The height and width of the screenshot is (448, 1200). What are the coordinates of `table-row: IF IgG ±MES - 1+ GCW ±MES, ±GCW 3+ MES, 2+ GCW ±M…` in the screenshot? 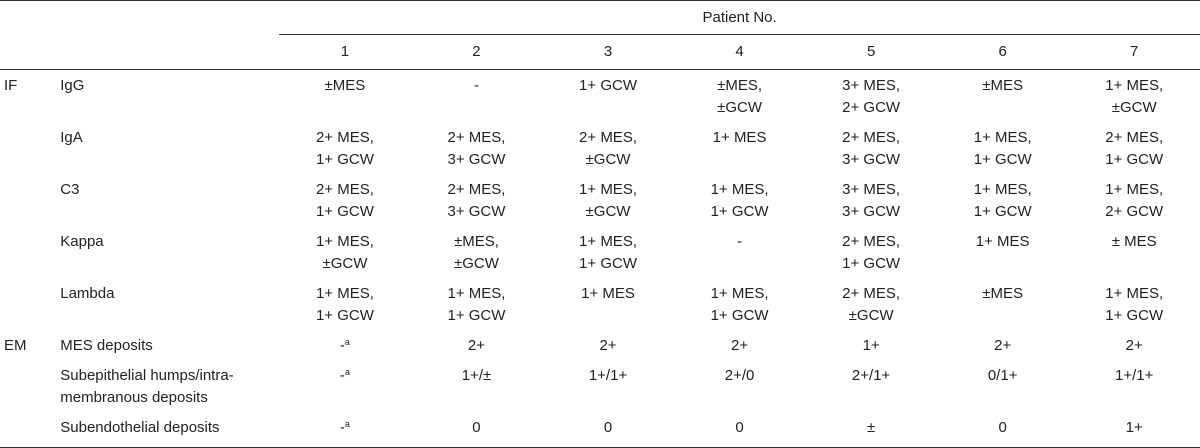 It's located at (600, 96).